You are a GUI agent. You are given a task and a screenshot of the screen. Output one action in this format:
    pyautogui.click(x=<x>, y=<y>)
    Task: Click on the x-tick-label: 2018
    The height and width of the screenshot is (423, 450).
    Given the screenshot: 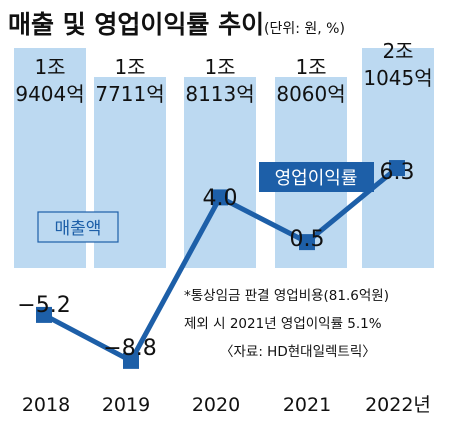 What is the action you would take?
    pyautogui.click(x=46, y=405)
    